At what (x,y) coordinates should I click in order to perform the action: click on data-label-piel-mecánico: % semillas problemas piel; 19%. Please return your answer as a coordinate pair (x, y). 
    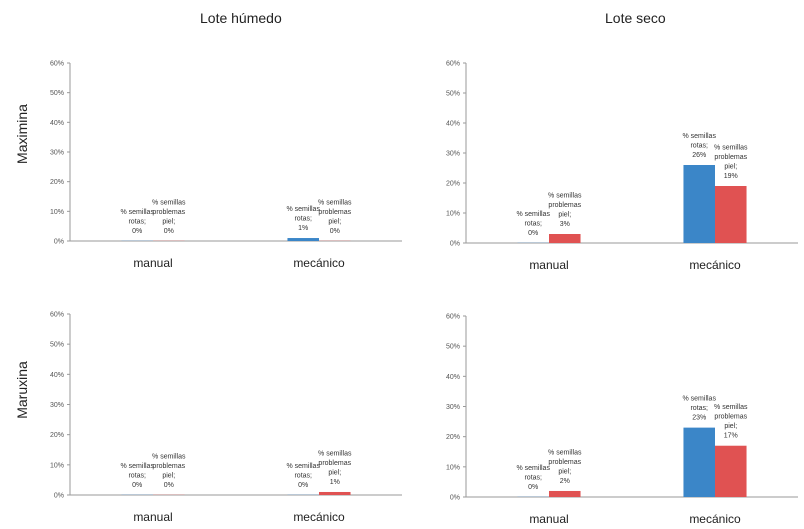
    Looking at the image, I should click on (731, 163).